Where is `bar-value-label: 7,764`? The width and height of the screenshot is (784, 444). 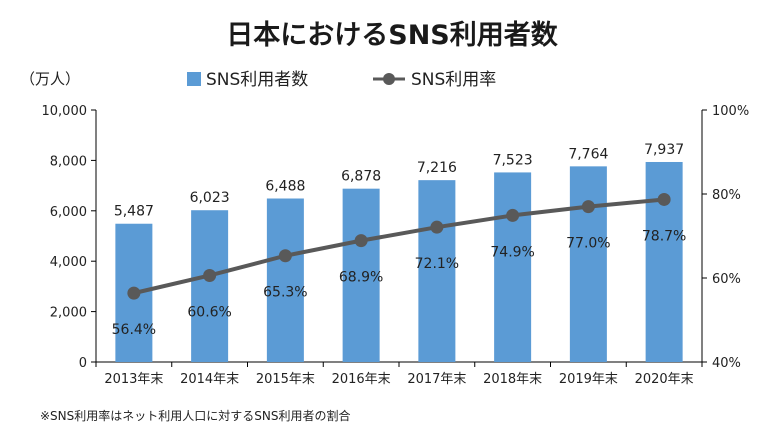 bar-value-label: 7,764 is located at coordinates (588, 154).